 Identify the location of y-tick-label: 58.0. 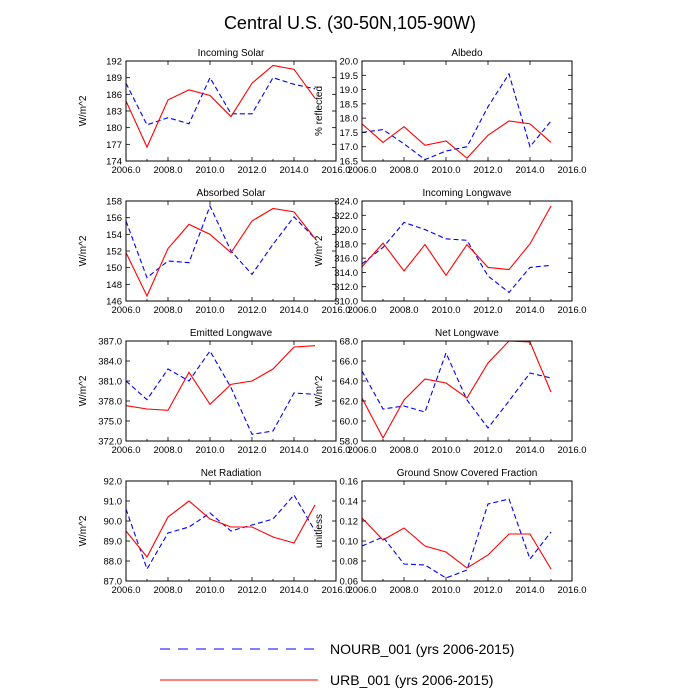
(349, 442).